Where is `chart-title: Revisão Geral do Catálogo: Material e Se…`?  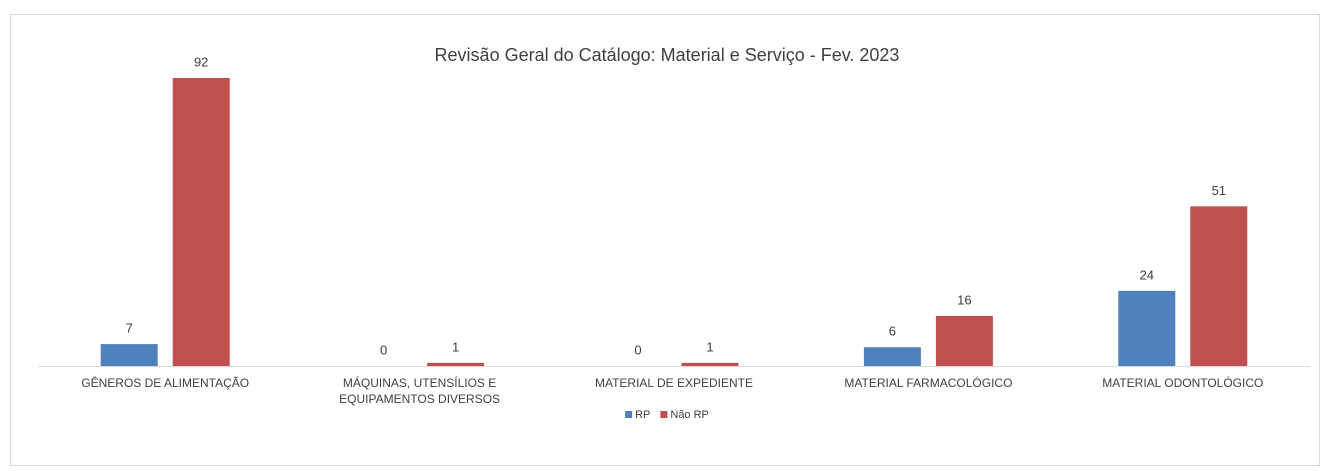 chart-title: Revisão Geral do Catálogo: Material e Se… is located at coordinates (667, 55).